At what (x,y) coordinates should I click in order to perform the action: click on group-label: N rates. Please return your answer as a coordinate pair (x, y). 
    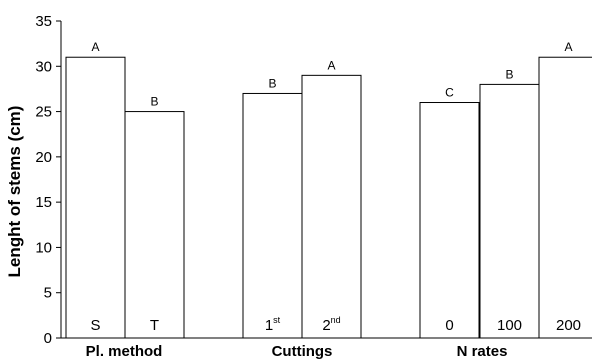
    Looking at the image, I should click on (482, 351).